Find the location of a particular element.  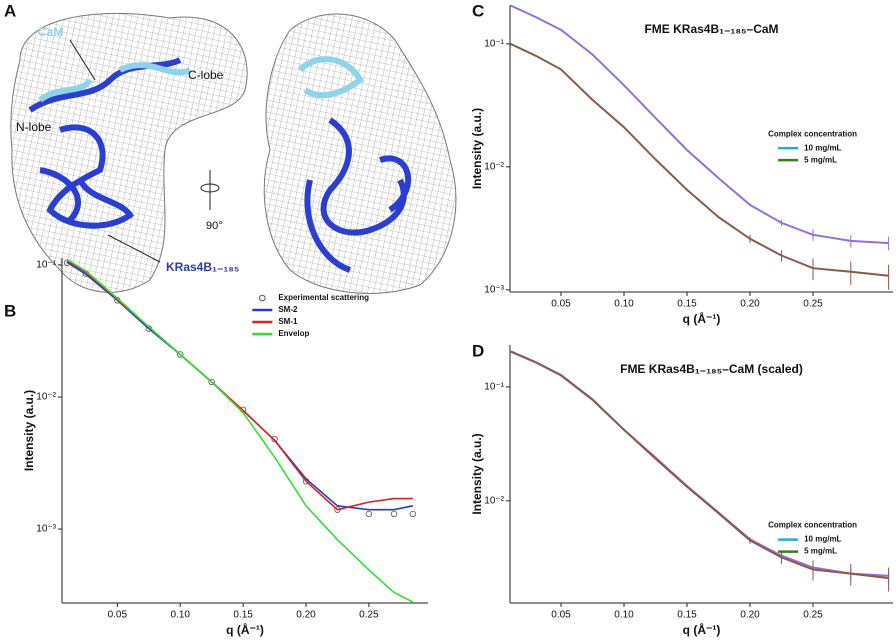

legend-label: Experimental scattering is located at coordinates (323, 297).